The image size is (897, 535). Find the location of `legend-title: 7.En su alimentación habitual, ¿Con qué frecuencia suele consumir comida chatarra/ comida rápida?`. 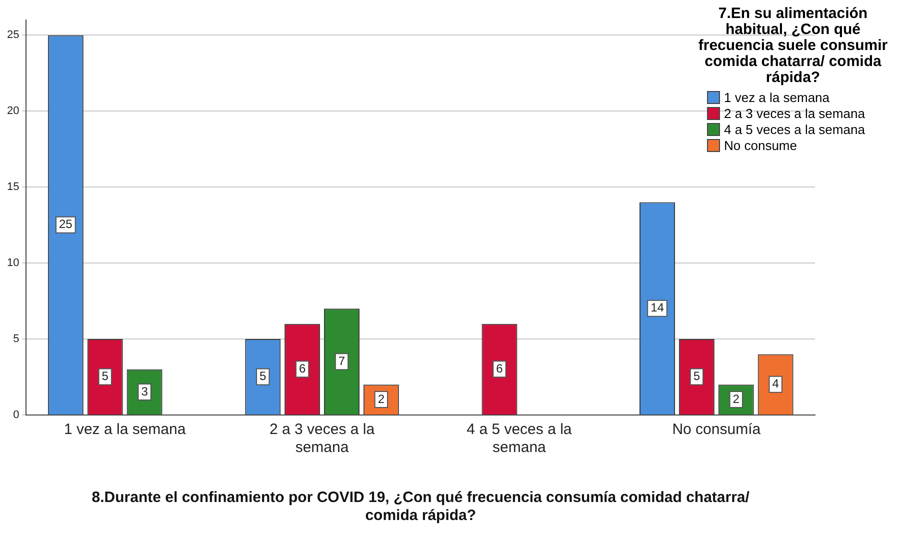

legend-title: 7.En su alimentación habitual, ¿Con qué frecuencia suele consumir comida chatarra/ comida rápida? is located at coordinates (793, 45).